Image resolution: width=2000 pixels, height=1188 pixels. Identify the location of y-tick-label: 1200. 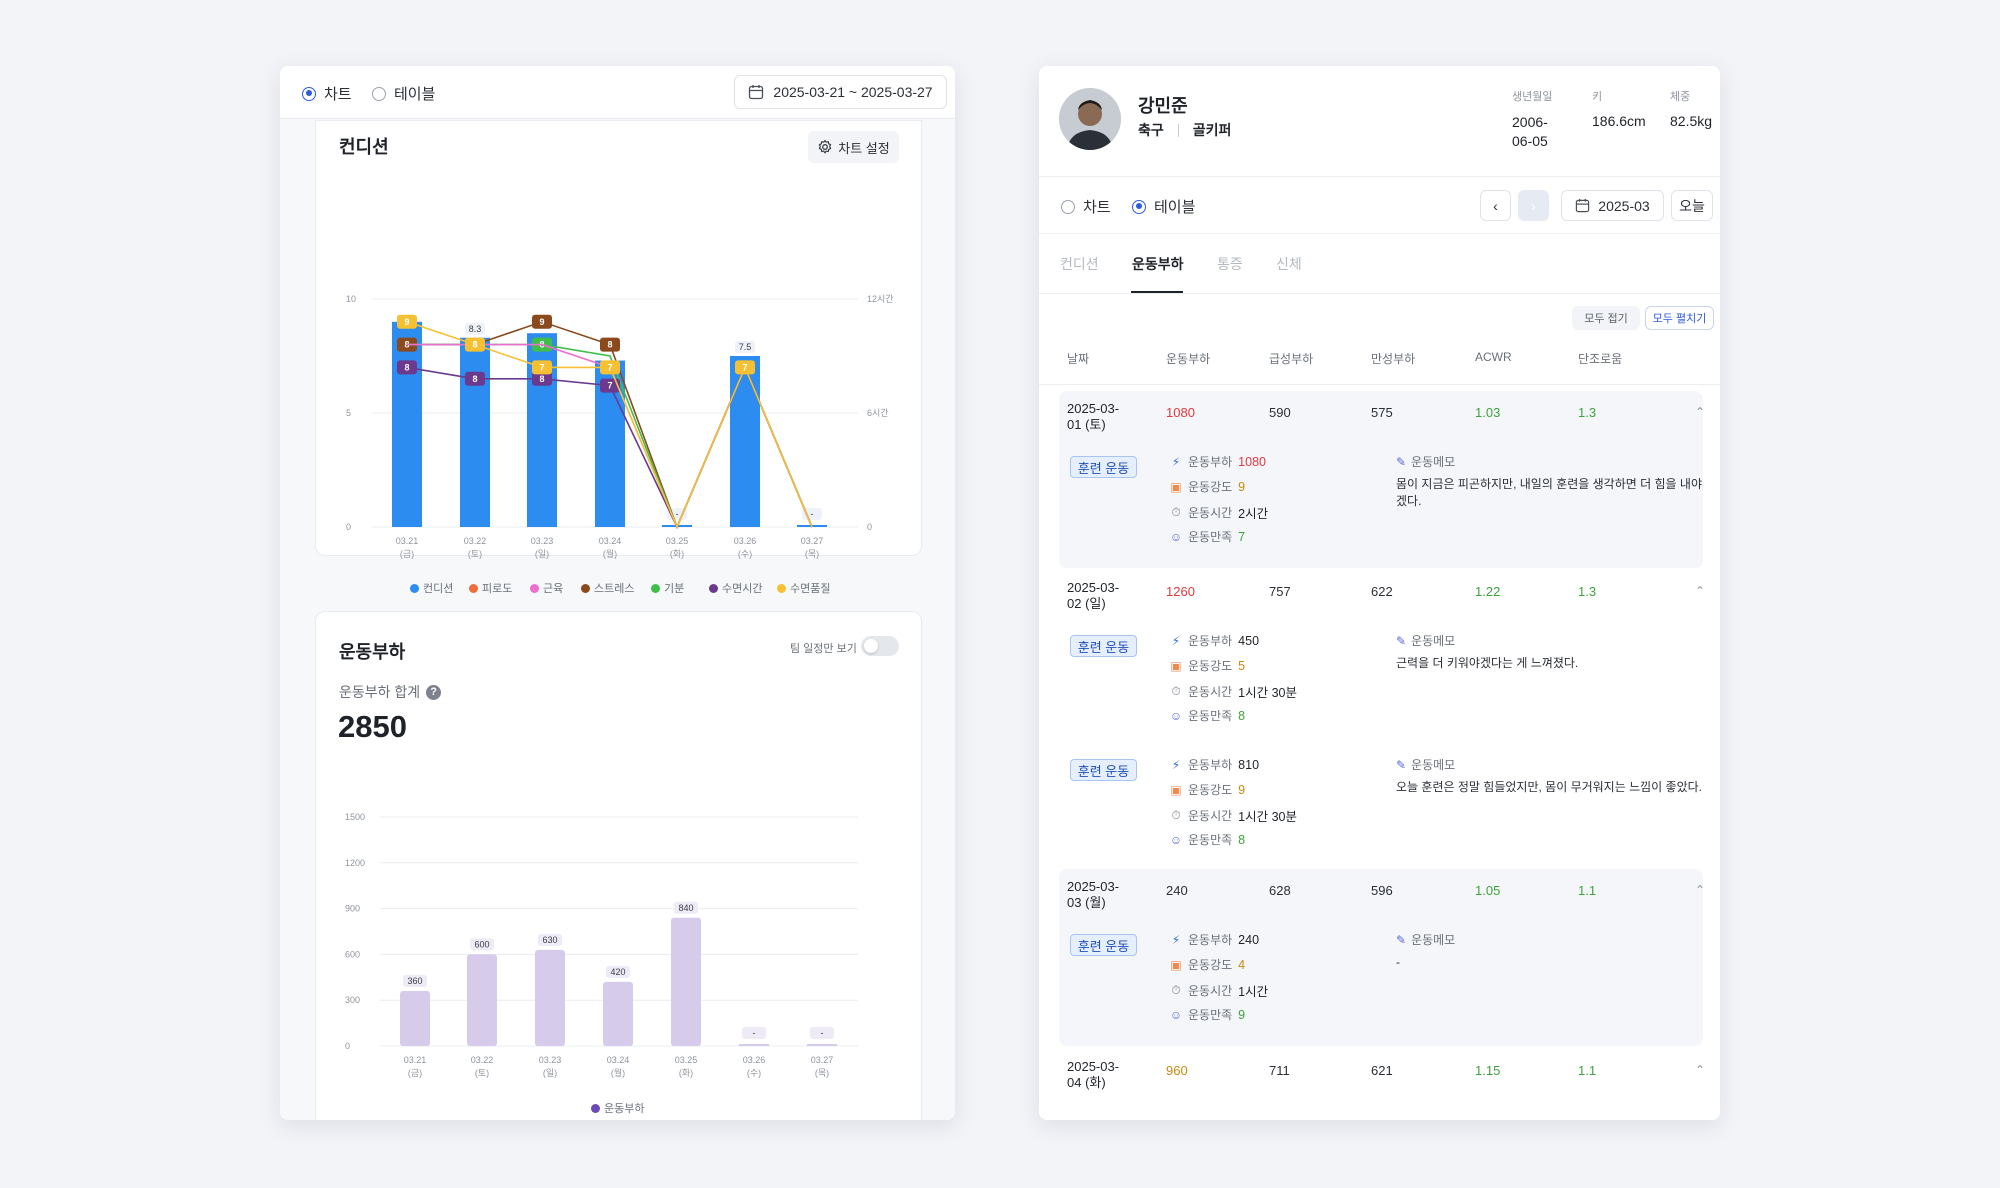
(355, 863).